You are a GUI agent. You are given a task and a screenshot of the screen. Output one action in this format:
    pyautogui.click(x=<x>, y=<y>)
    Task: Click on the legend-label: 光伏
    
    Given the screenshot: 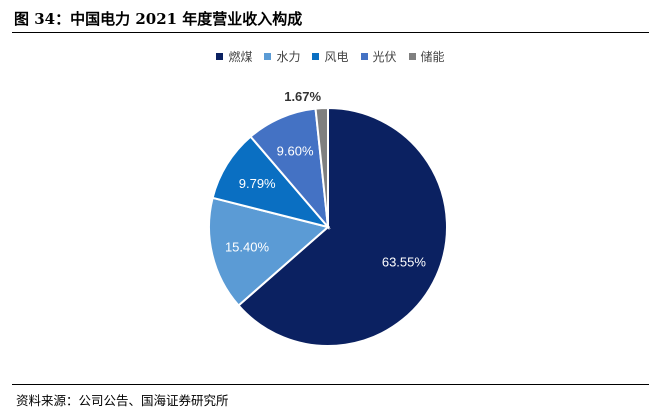 What is the action you would take?
    pyautogui.click(x=384, y=57)
    